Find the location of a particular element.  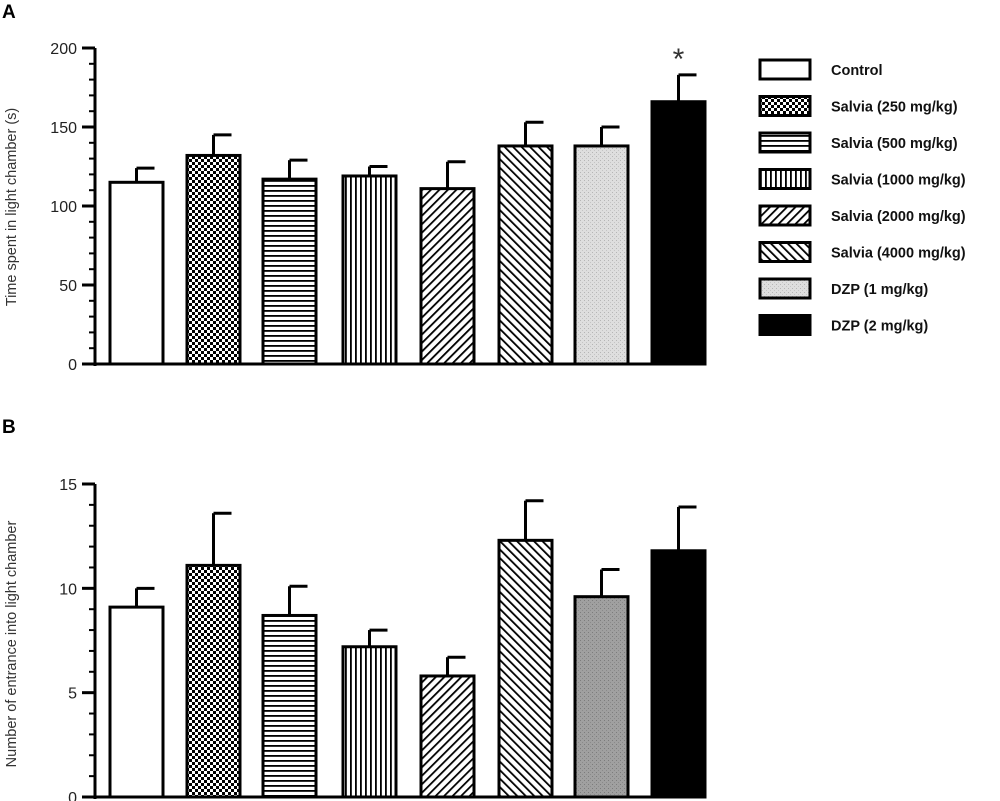

y-tick-label: 50 is located at coordinates (68, 286).